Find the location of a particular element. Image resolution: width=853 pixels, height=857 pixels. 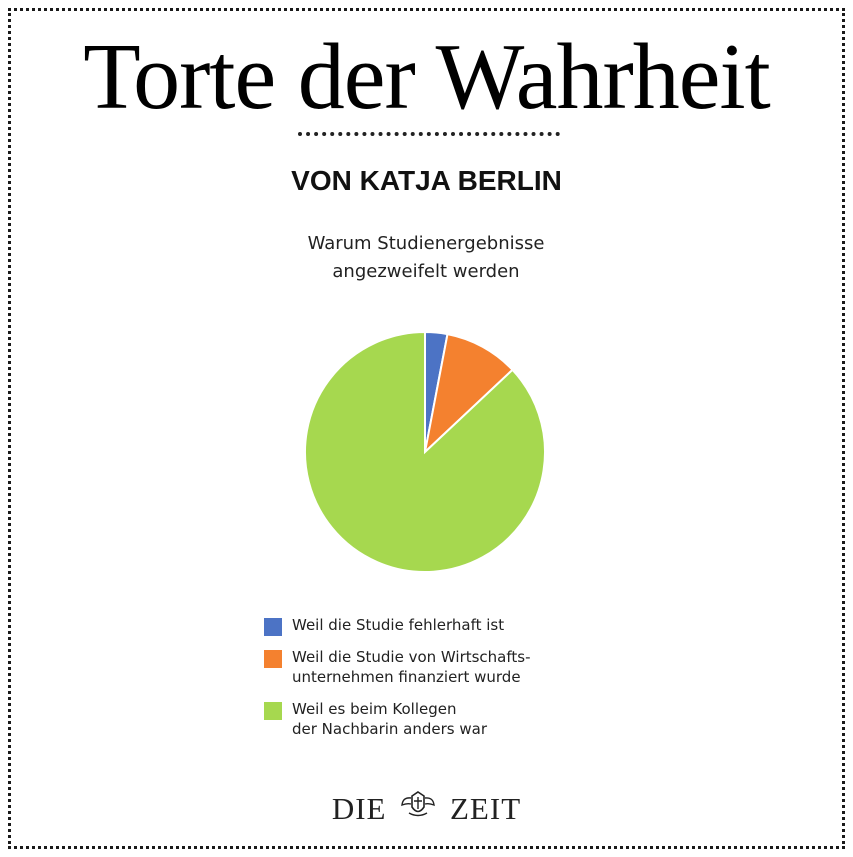

chart-title-line: Warum Studienergebnisse is located at coordinates (426, 243).